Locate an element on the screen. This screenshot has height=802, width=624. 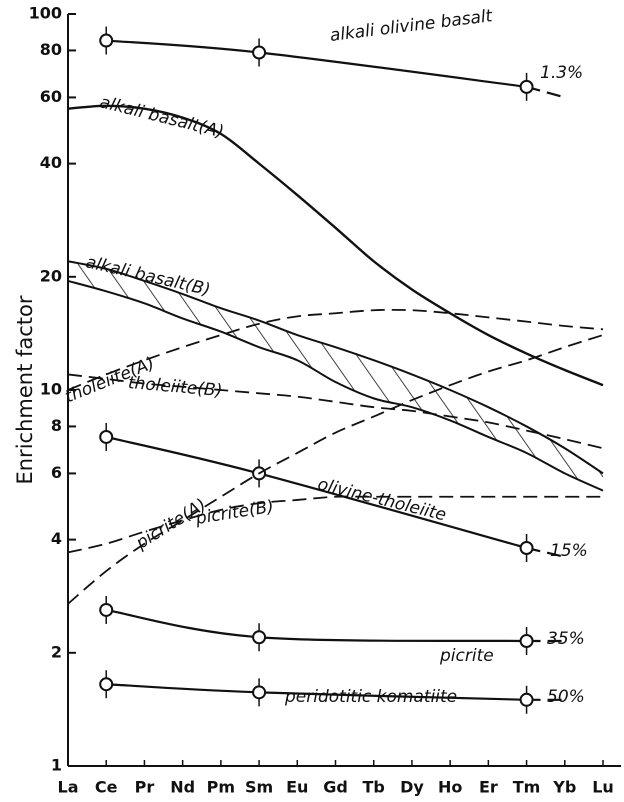
series-label: picrite is located at coordinates (466, 656).